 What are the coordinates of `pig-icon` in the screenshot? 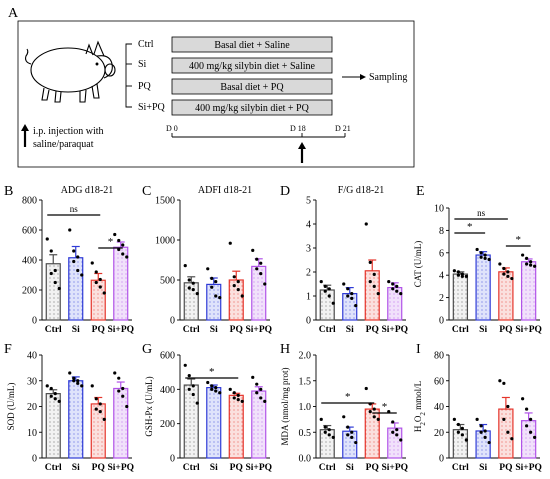 It's located at (70, 71).